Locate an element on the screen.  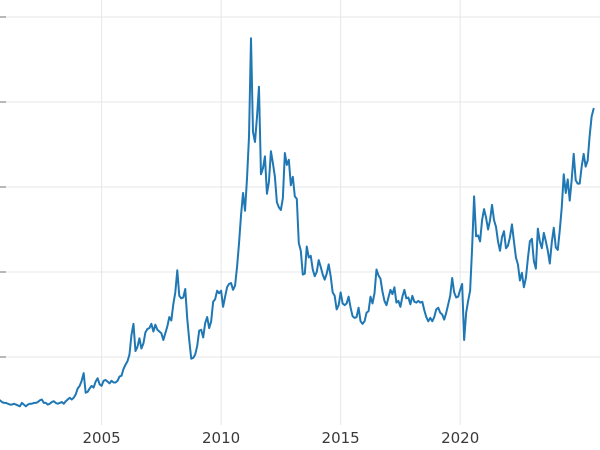
x-tick-label: 2020 is located at coordinates (460, 438).